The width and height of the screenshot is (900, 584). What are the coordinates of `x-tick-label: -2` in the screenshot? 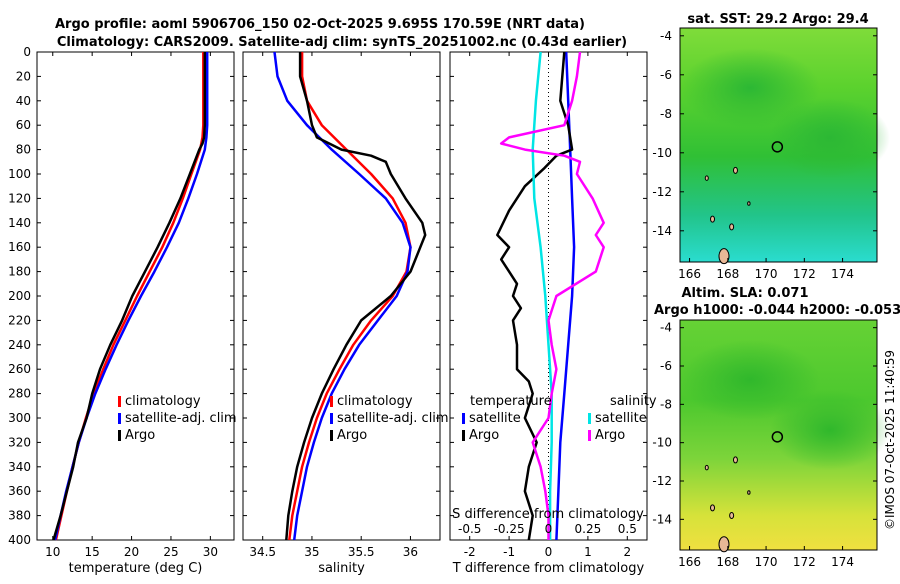 It's located at (470, 552).